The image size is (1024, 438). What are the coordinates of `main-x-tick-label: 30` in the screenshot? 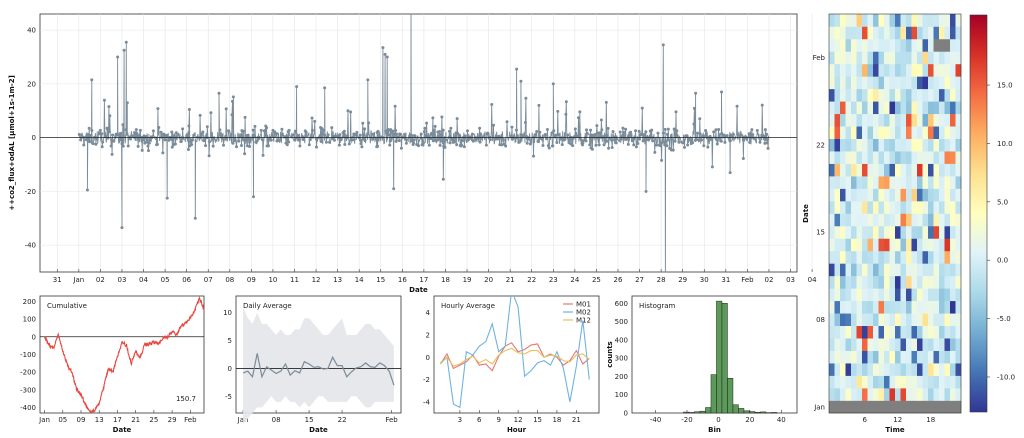 It's located at (704, 280).